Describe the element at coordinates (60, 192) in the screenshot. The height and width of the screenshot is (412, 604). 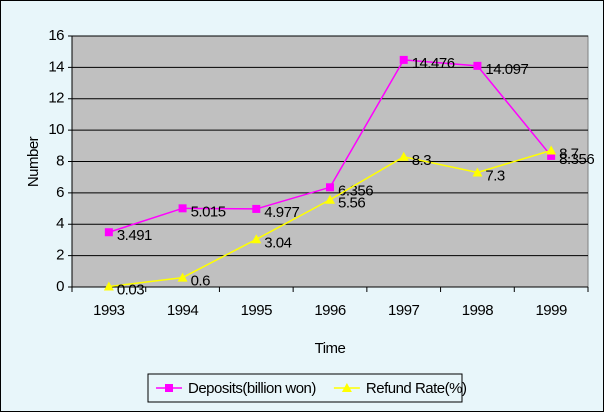
I see `y-tick-label: 6` at that location.